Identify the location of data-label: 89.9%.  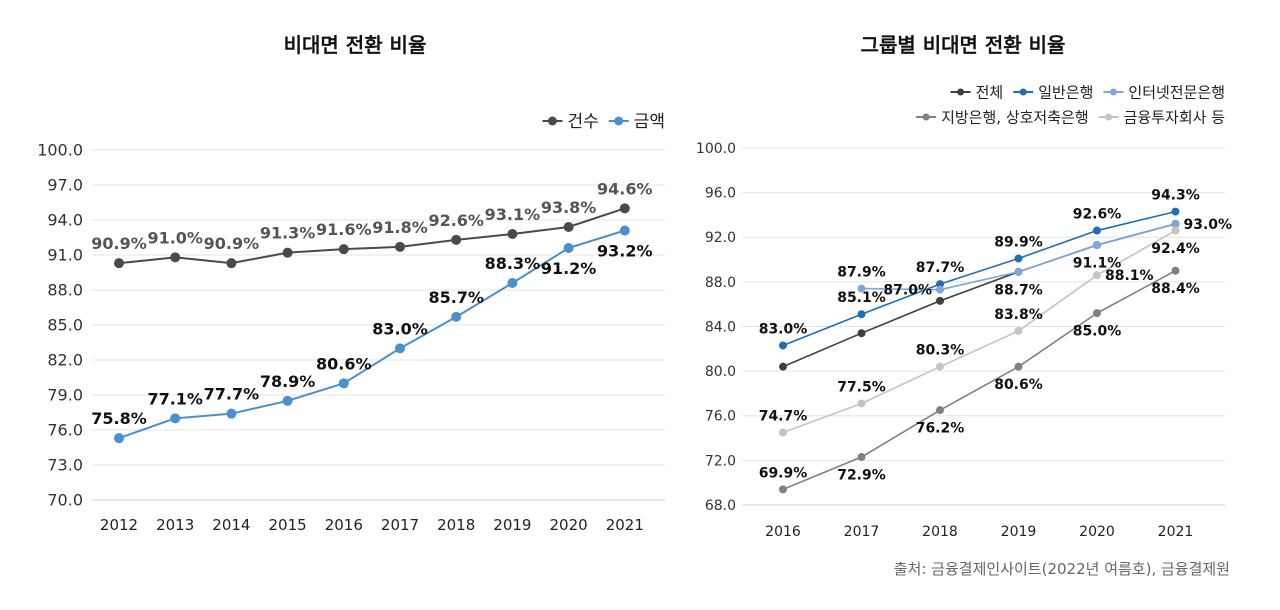
(1018, 242).